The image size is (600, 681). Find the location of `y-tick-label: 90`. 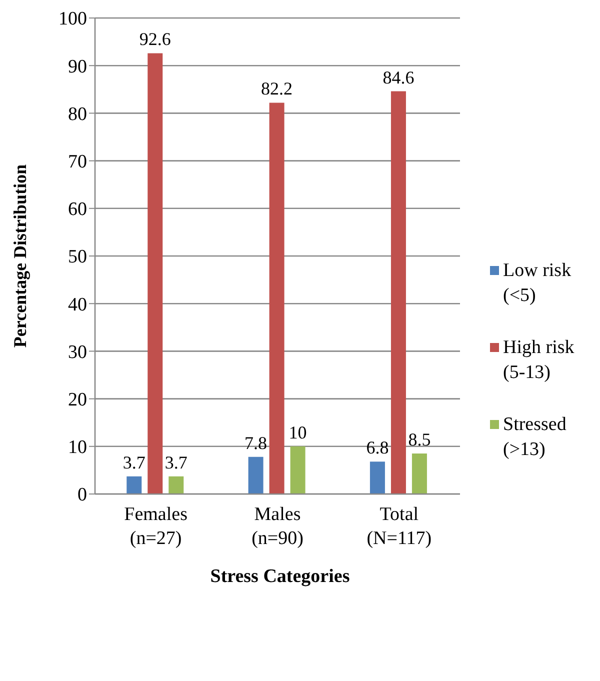

y-tick-label: 90 is located at coordinates (77, 67).